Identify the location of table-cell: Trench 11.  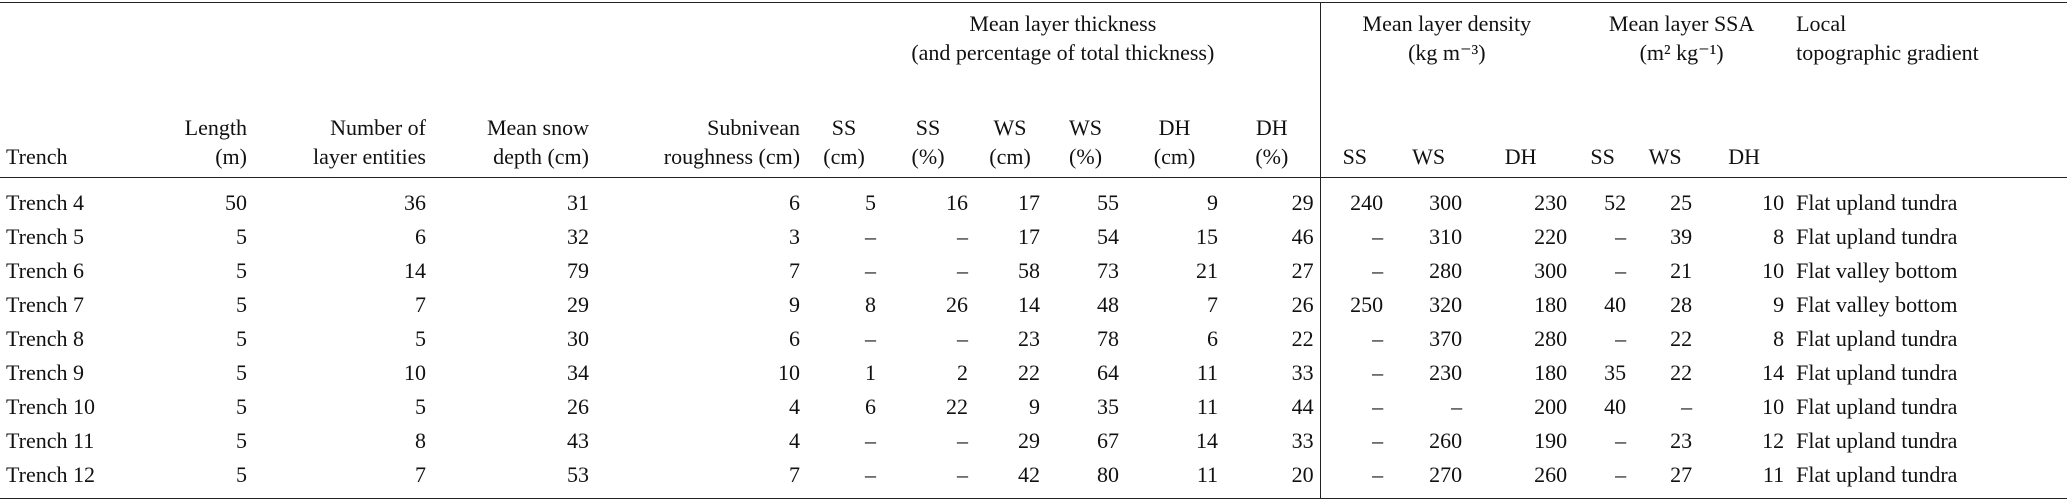
(50, 440).